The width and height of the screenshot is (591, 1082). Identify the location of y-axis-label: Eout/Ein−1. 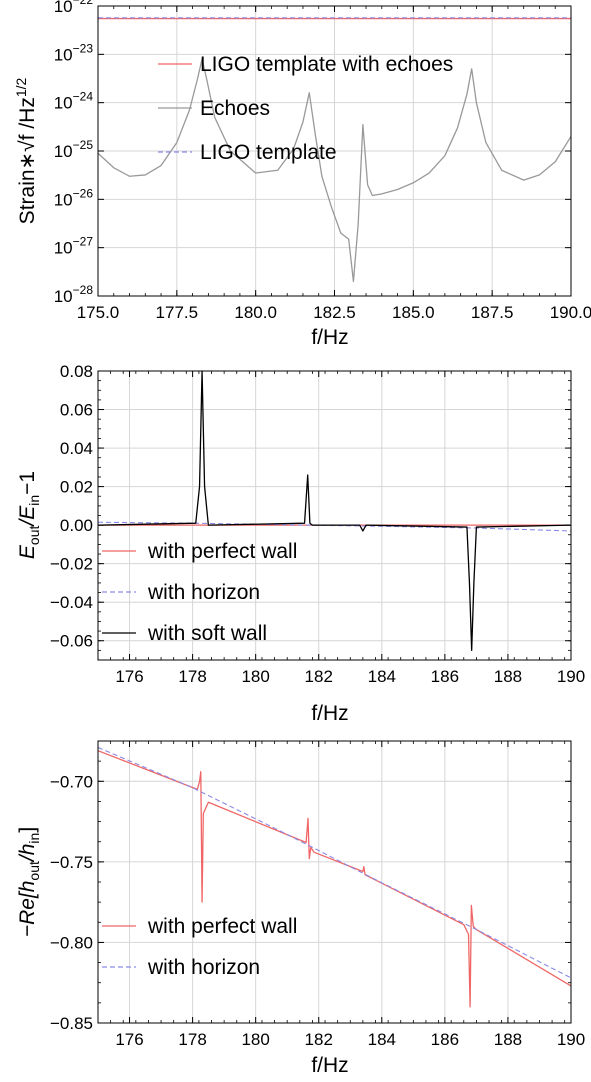
(29, 515).